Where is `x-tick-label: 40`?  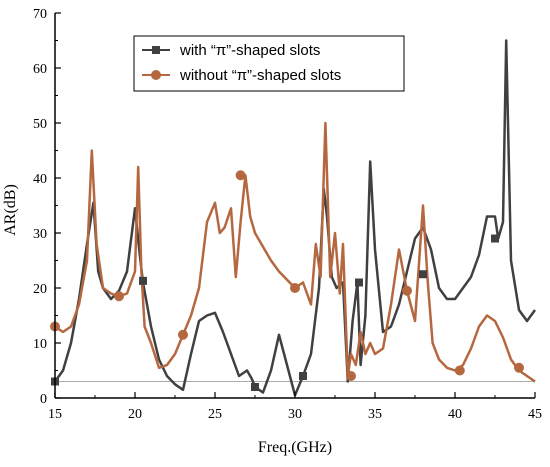
x-tick-label: 40 is located at coordinates (455, 414).